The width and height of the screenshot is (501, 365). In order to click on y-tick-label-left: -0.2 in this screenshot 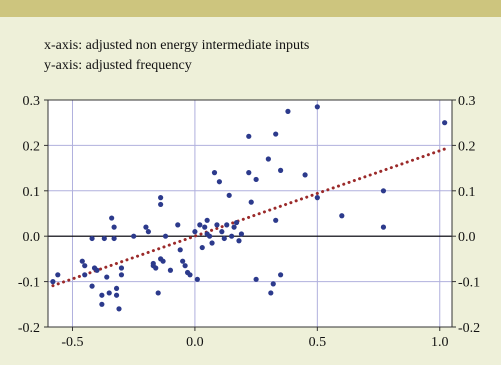, I will do `click(29, 328)`.